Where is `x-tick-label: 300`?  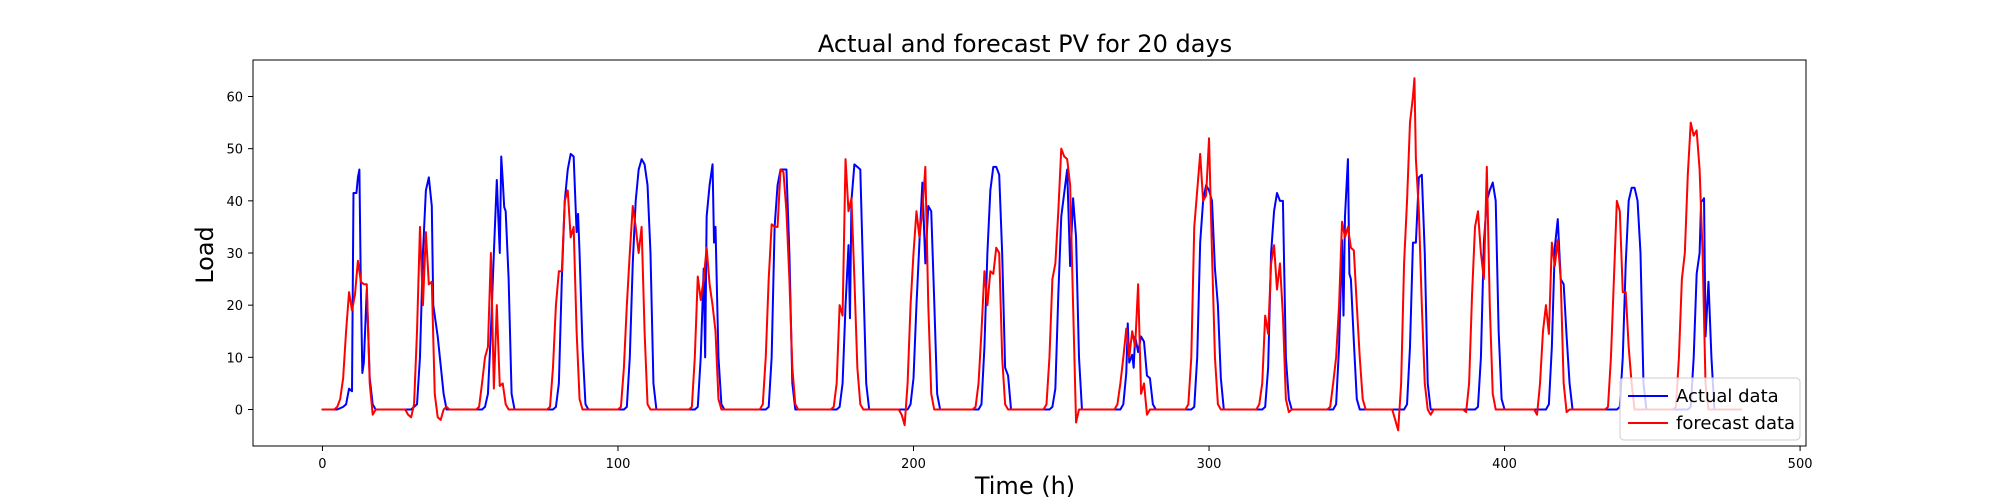 x-tick-label: 300 is located at coordinates (1209, 464).